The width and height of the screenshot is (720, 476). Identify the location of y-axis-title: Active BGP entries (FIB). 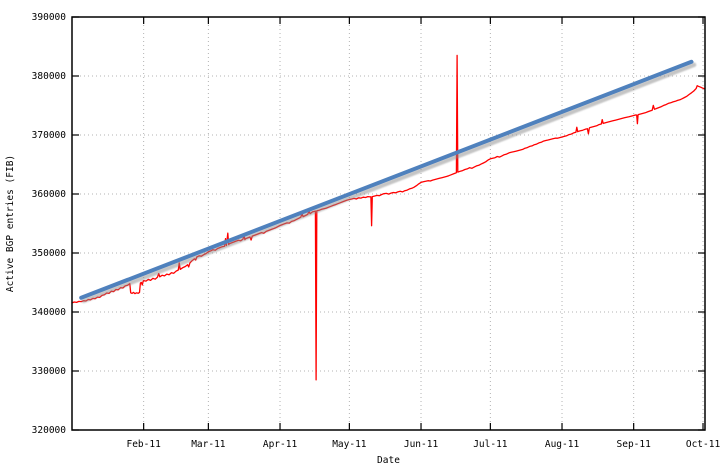
(10, 223).